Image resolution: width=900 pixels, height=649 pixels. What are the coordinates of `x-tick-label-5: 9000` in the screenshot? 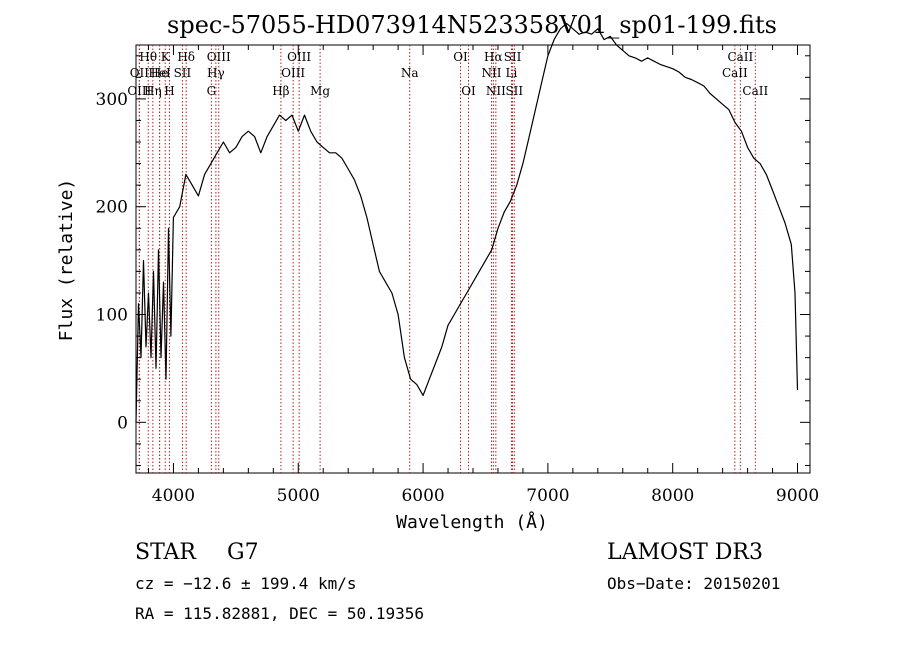 It's located at (797, 496).